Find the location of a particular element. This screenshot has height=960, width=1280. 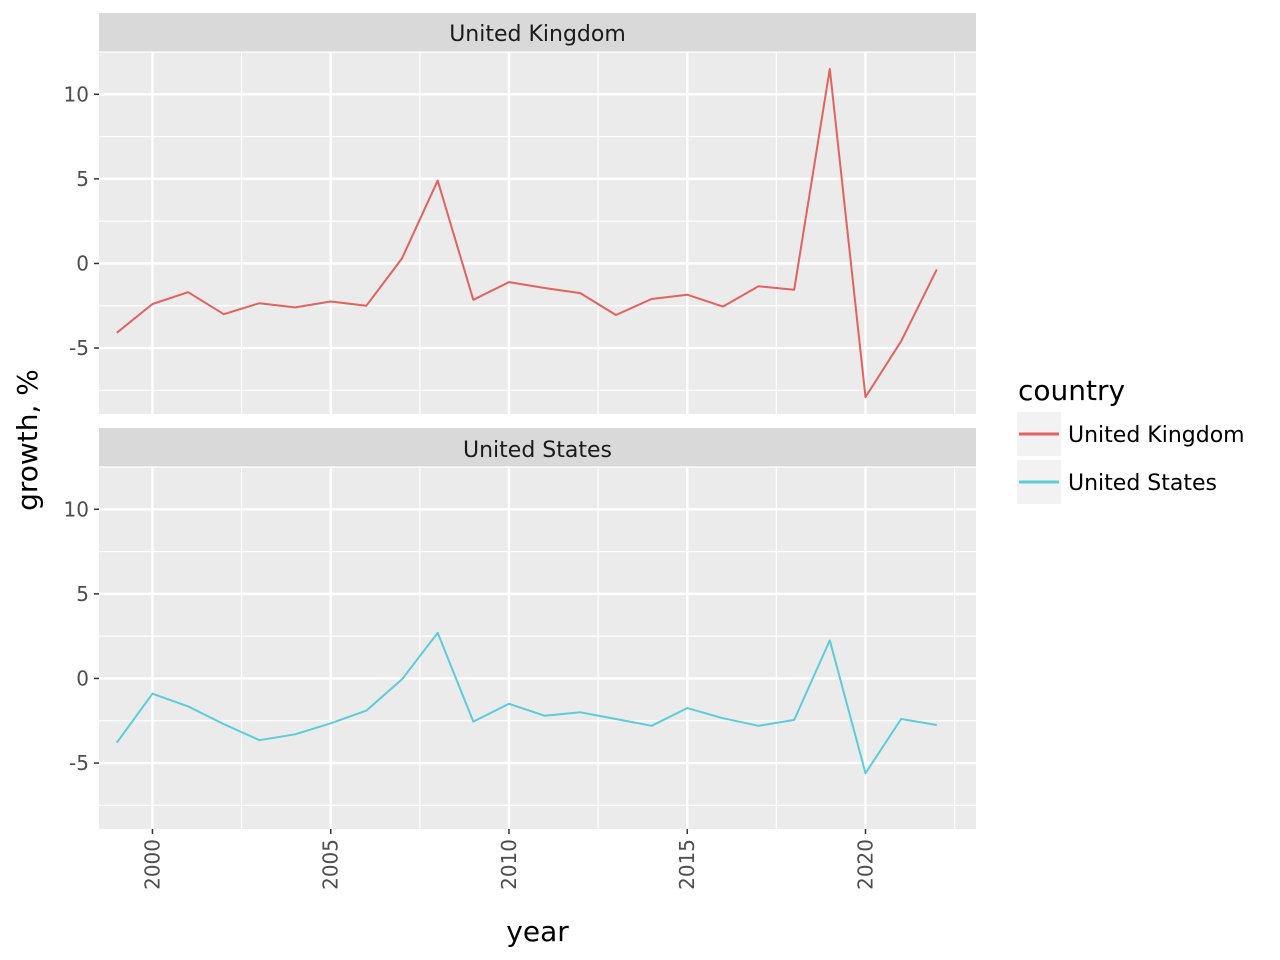

x-tick-label: 2020 is located at coordinates (865, 864).